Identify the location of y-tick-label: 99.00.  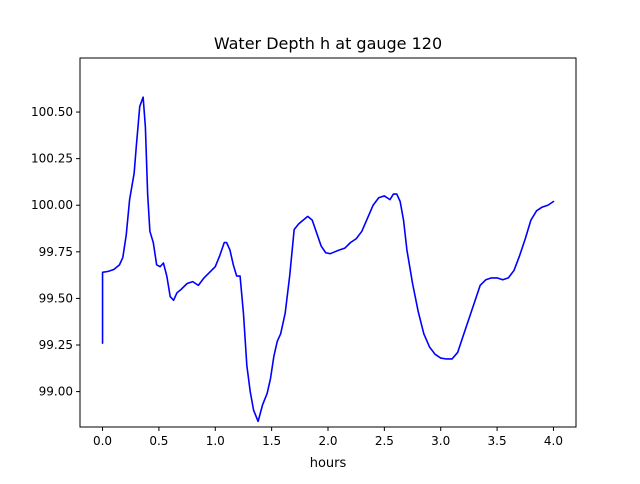
(56, 392).